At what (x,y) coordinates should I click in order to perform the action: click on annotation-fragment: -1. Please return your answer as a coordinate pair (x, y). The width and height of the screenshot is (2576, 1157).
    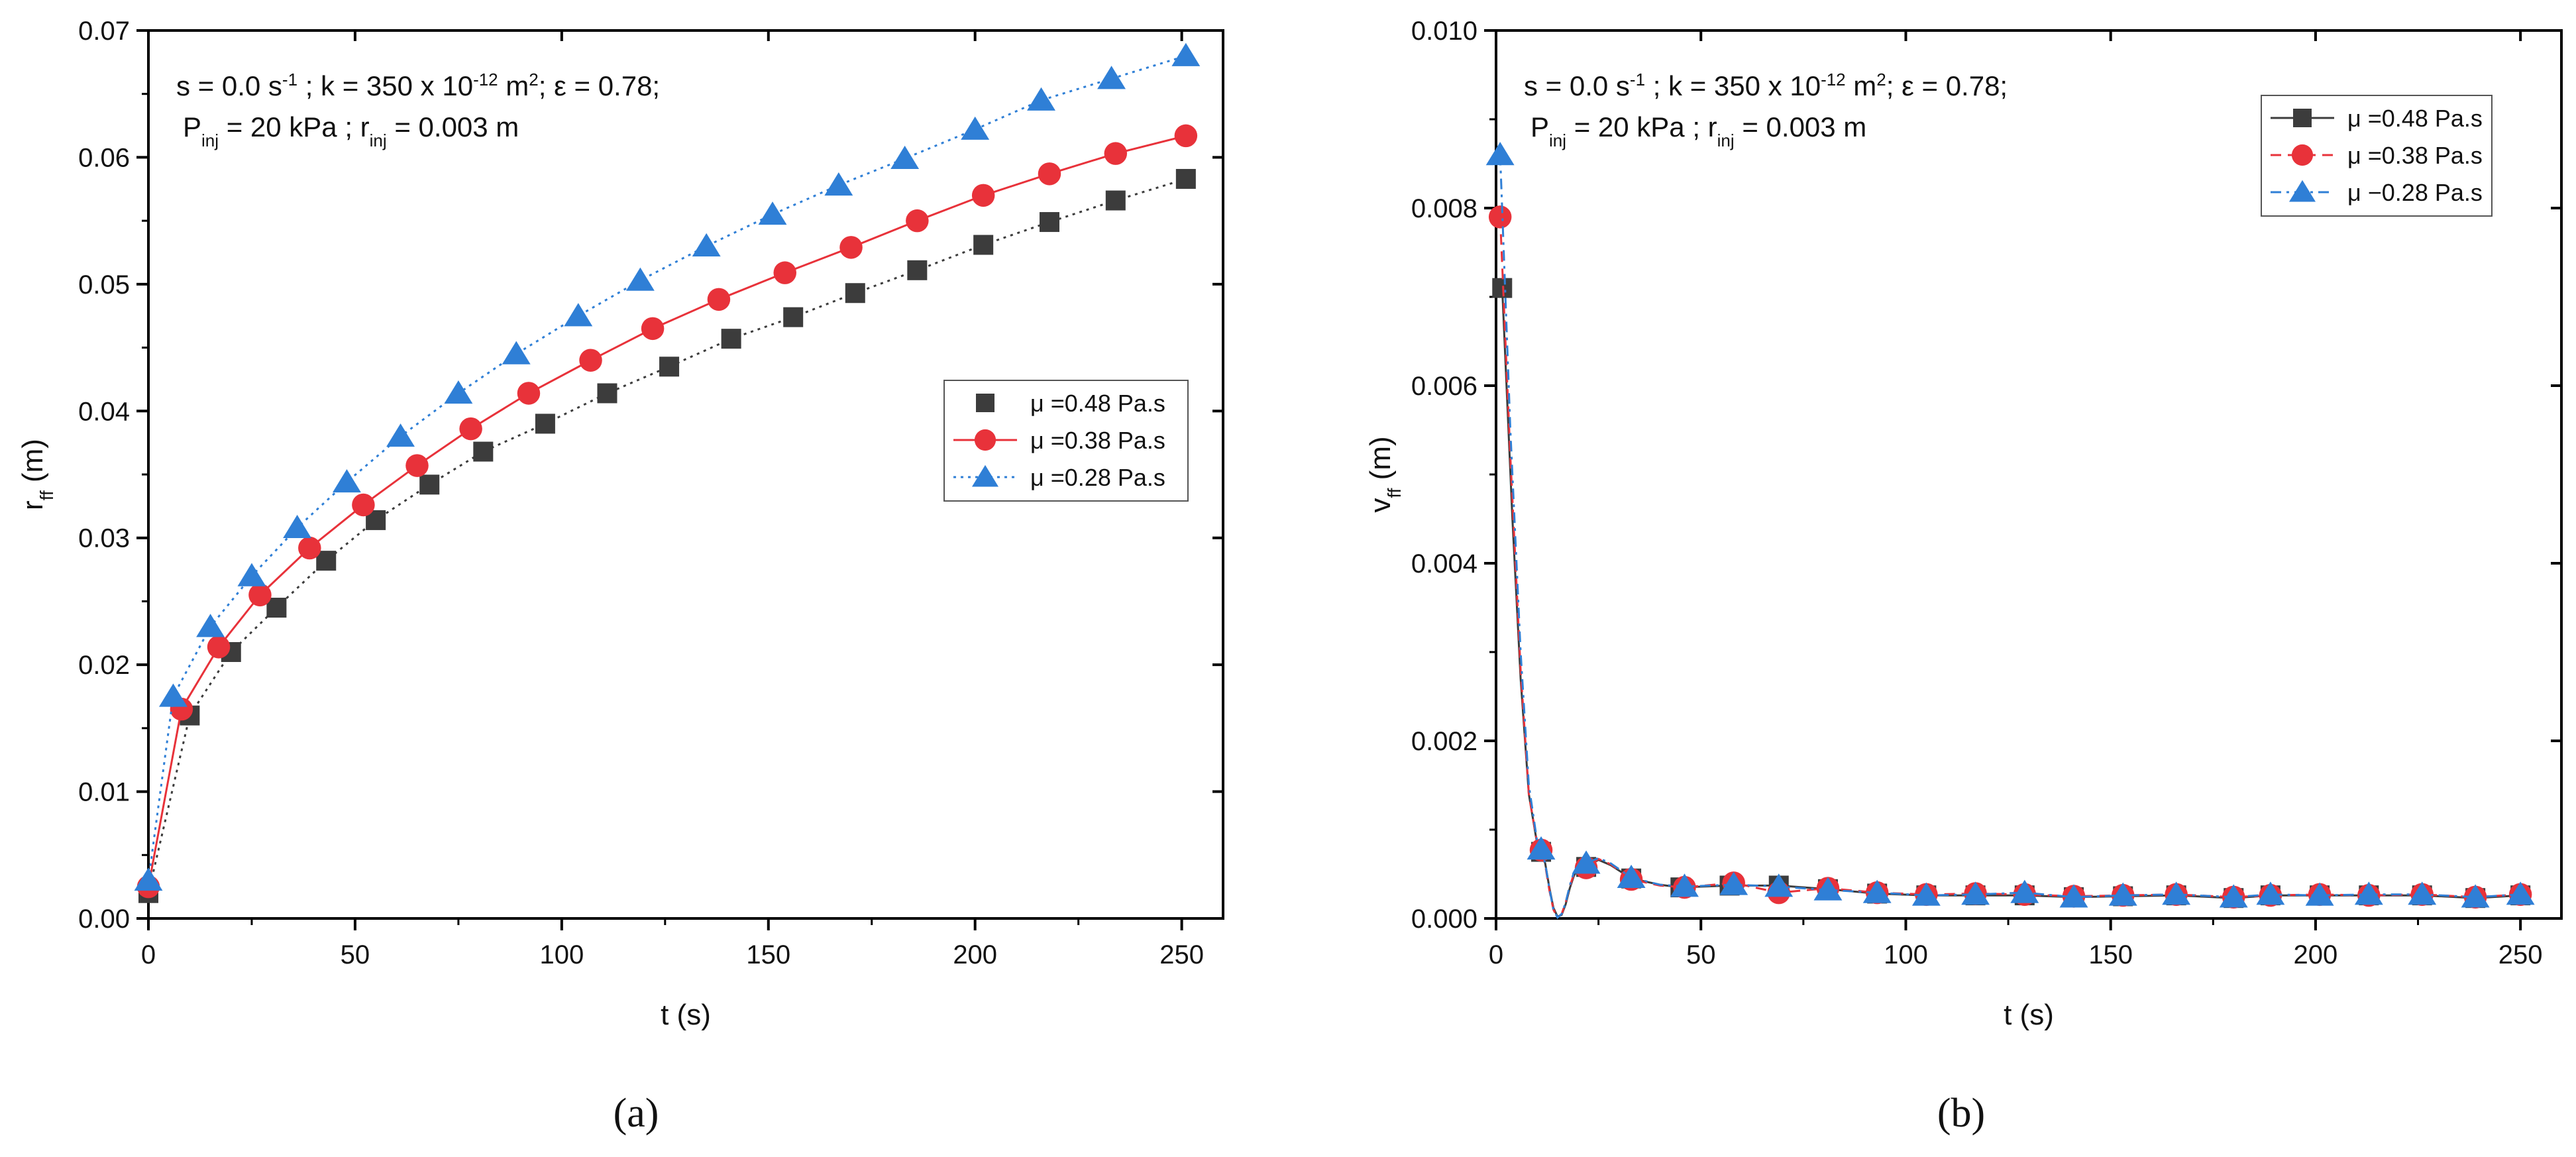
    Looking at the image, I should click on (1637, 79).